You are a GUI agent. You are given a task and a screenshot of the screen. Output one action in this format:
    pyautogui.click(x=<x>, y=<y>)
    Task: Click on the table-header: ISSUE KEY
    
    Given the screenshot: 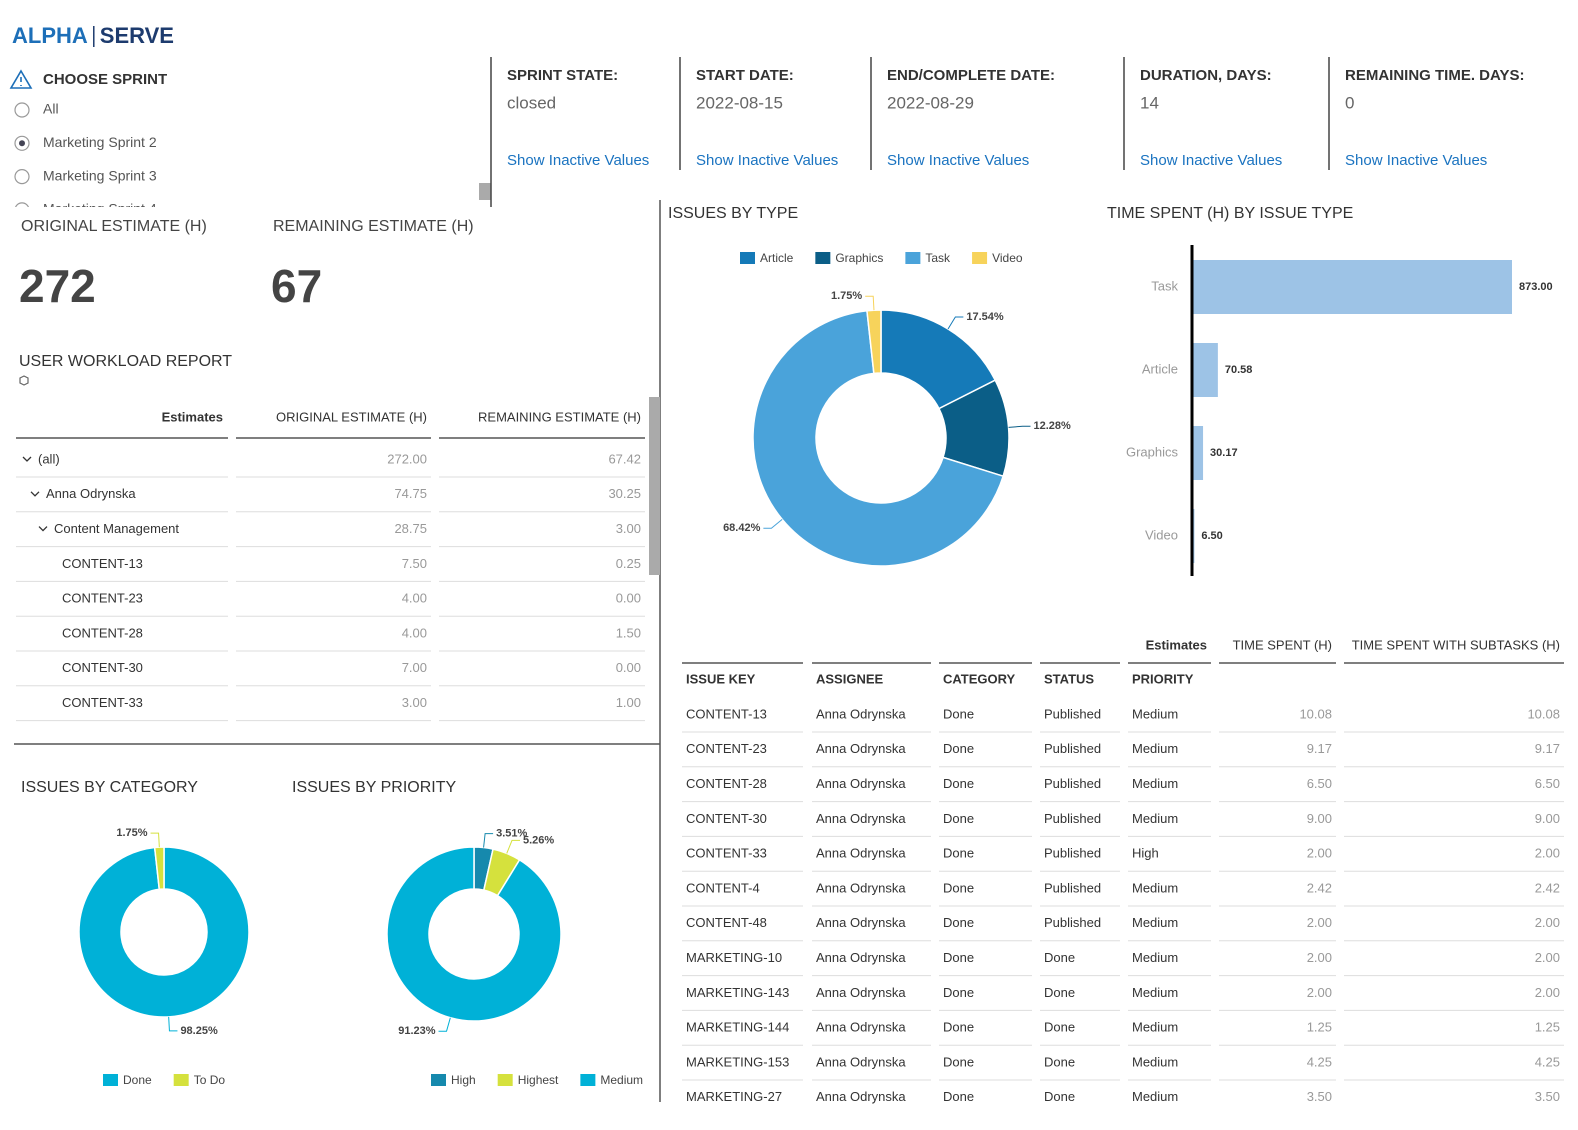 What is the action you would take?
    pyautogui.click(x=721, y=678)
    